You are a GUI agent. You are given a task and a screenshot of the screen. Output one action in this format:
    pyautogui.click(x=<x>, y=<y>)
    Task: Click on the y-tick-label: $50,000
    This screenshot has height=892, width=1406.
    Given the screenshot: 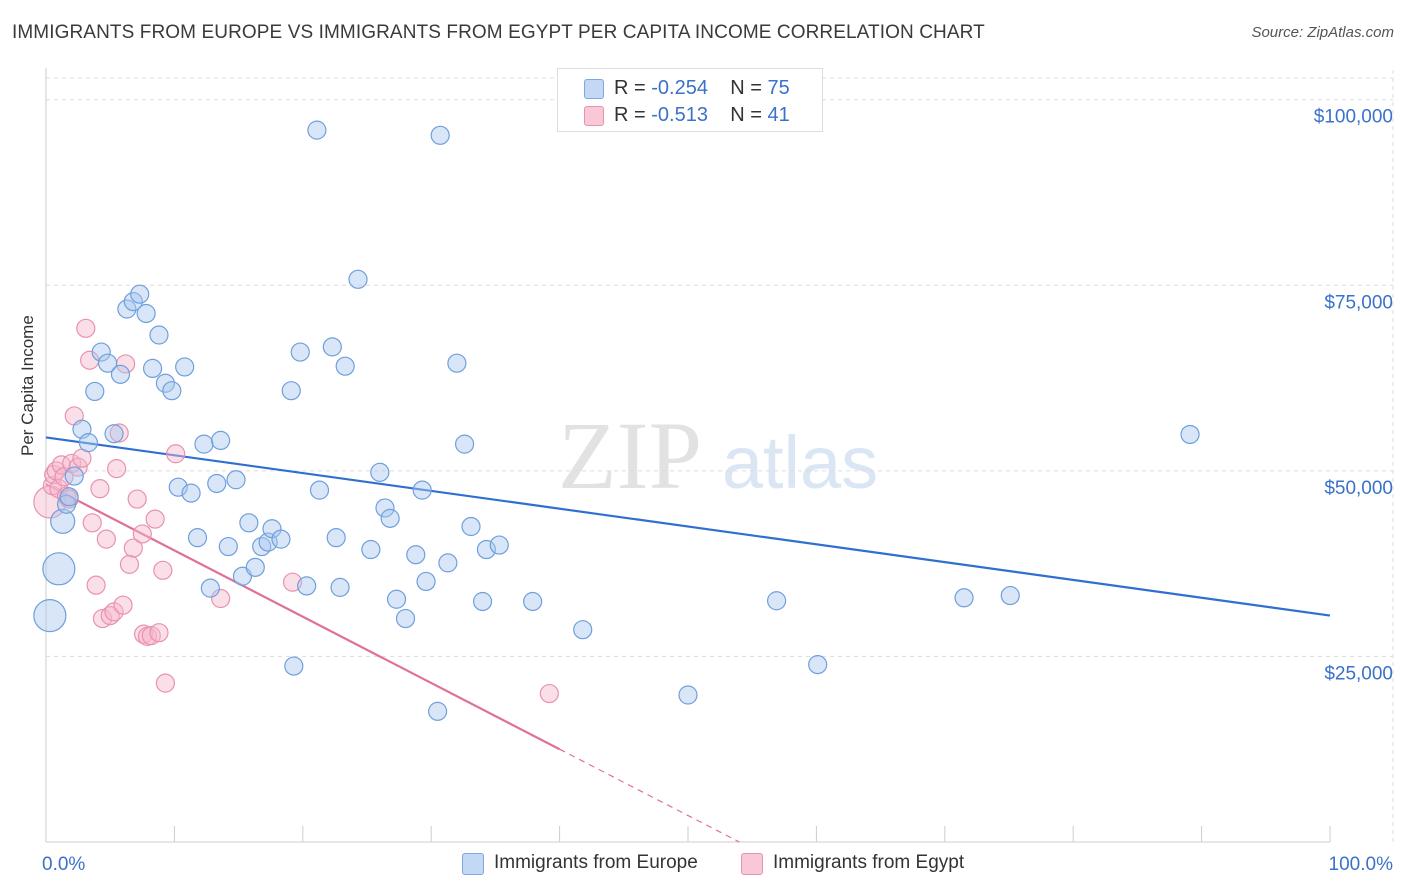 What is the action you would take?
    pyautogui.click(x=1358, y=488)
    